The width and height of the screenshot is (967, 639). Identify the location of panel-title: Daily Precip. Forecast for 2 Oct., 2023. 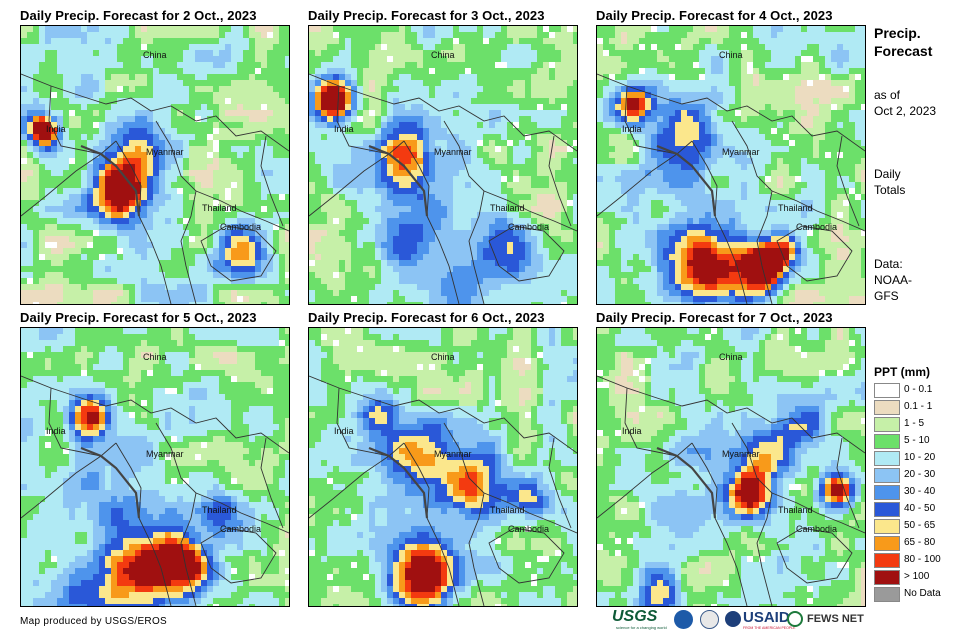
(138, 15).